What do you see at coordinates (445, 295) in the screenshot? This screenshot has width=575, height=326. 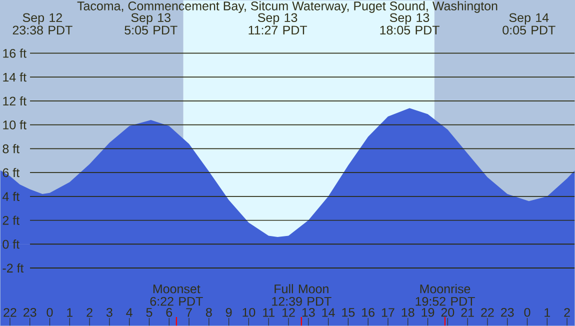 I see `x2-tick-label: Moonrise 19:52 PDT` at bounding box center [445, 295].